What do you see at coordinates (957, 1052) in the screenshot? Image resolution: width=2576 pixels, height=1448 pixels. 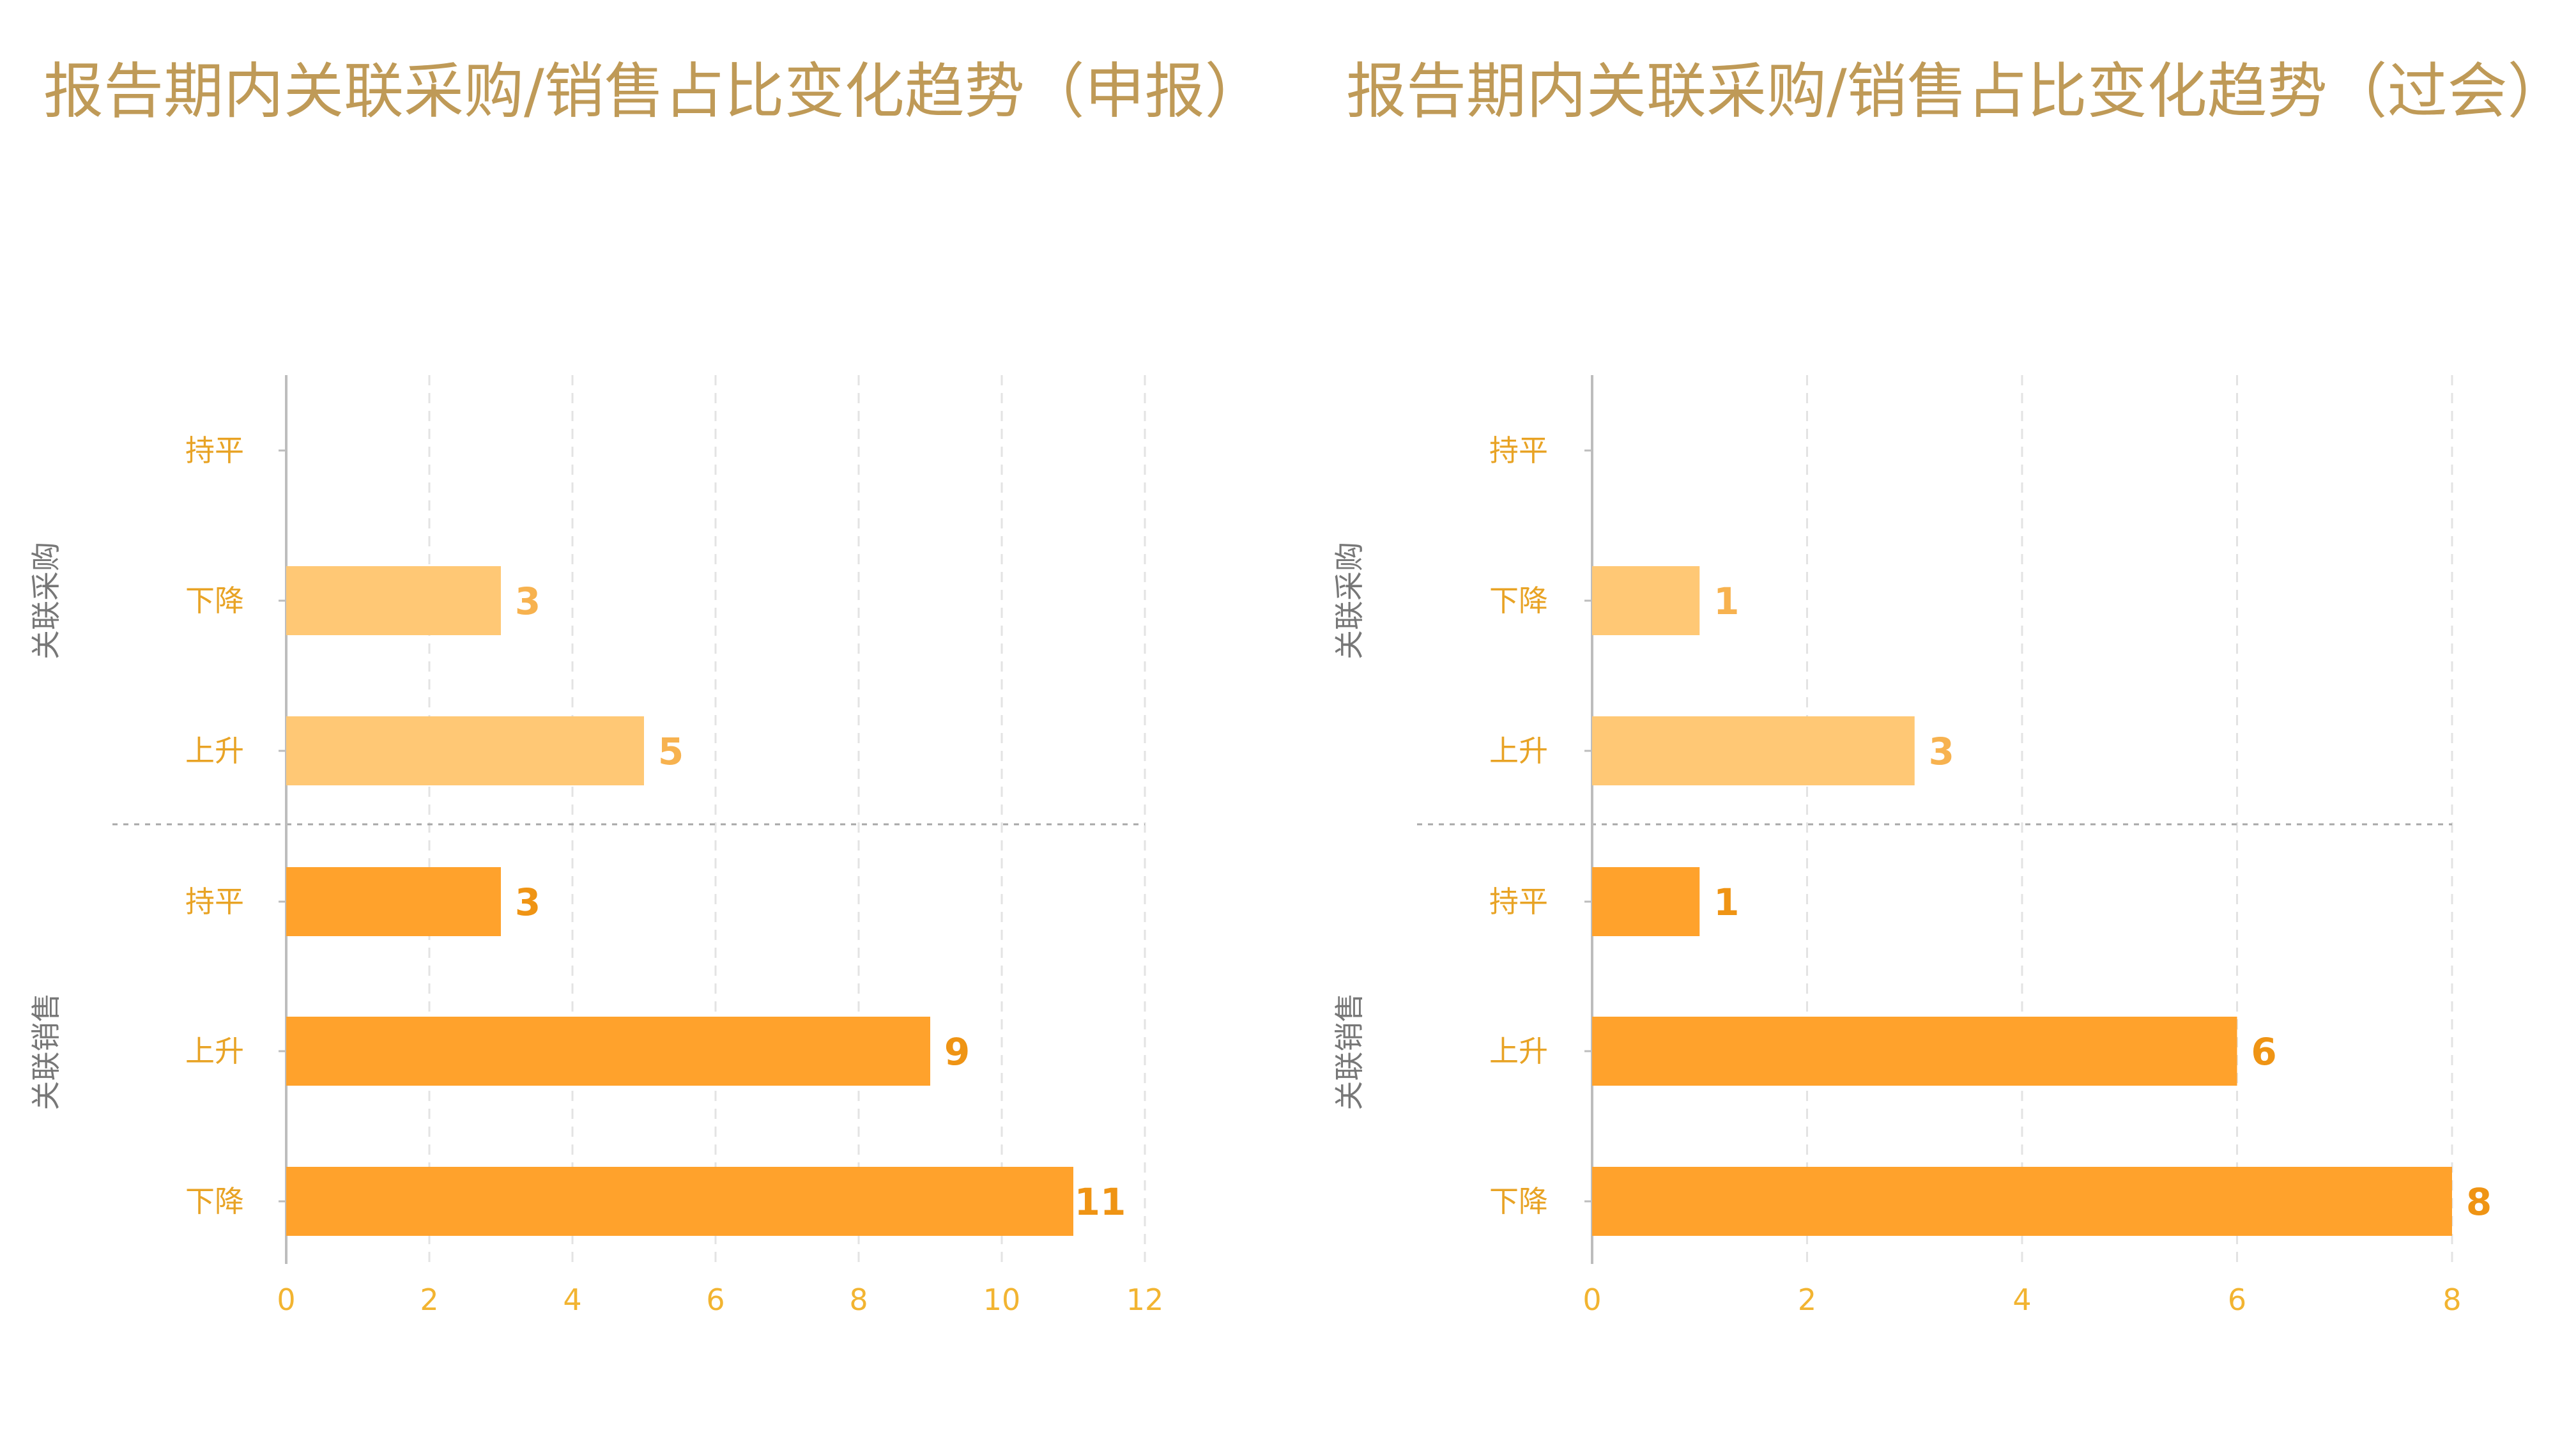 I see `data-label: 9` at bounding box center [957, 1052].